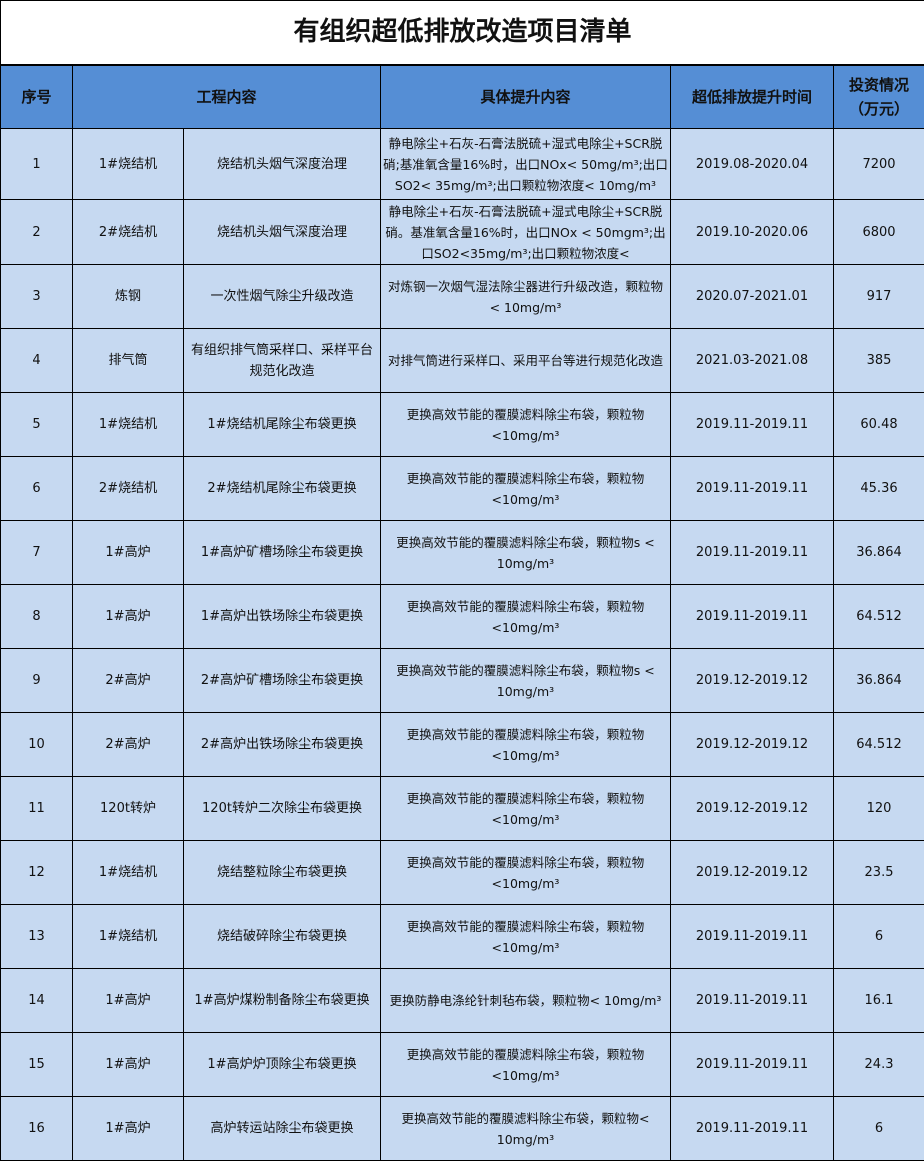 The height and width of the screenshot is (1162, 924). Describe the element at coordinates (36, 488) in the screenshot. I see `cell-index: 6` at that location.